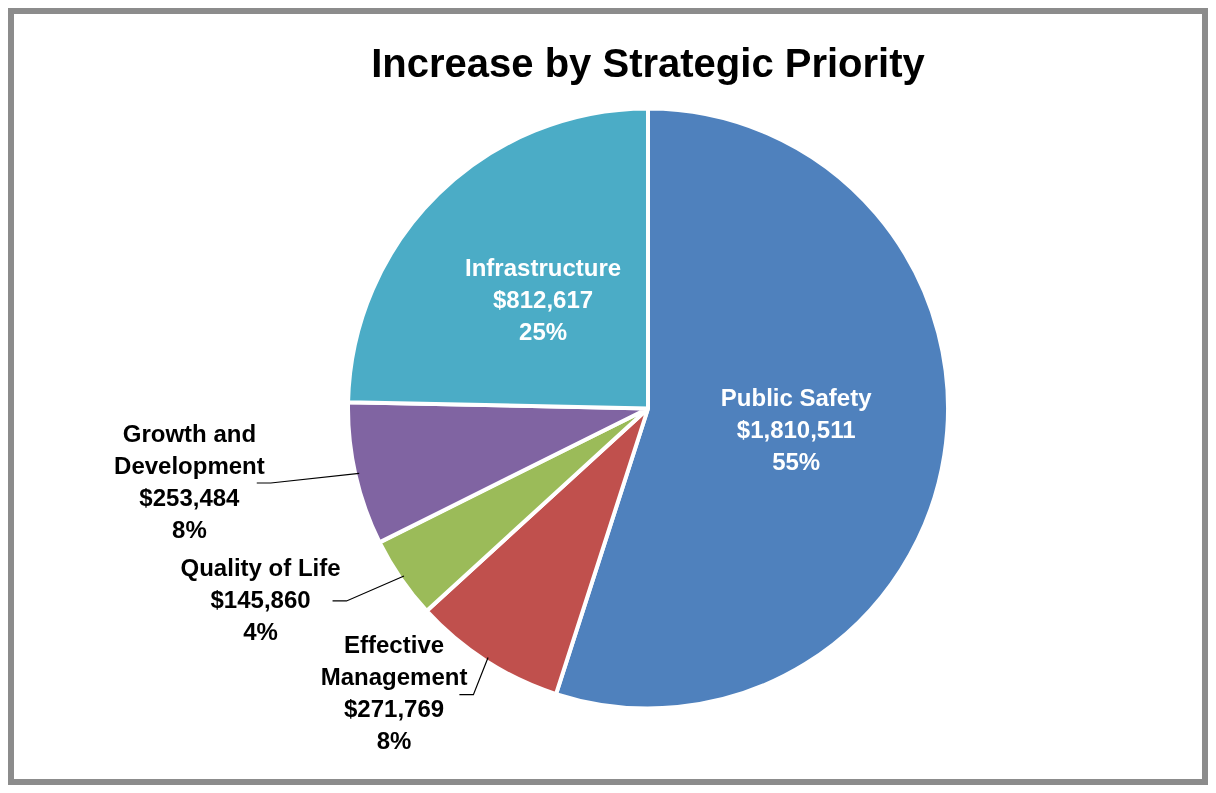 This screenshot has height=793, width=1216. I want to click on slice-label: Effective Management, so click(394, 661).